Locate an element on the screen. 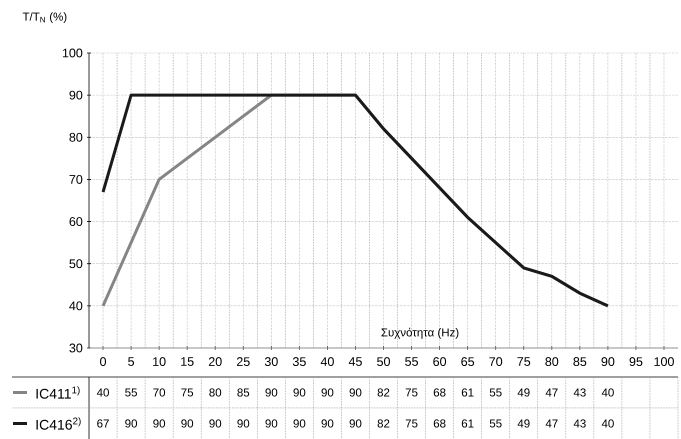 The width and height of the screenshot is (681, 439). y-tick-label: IC416$^{2)}$ is located at coordinates (58, 423).